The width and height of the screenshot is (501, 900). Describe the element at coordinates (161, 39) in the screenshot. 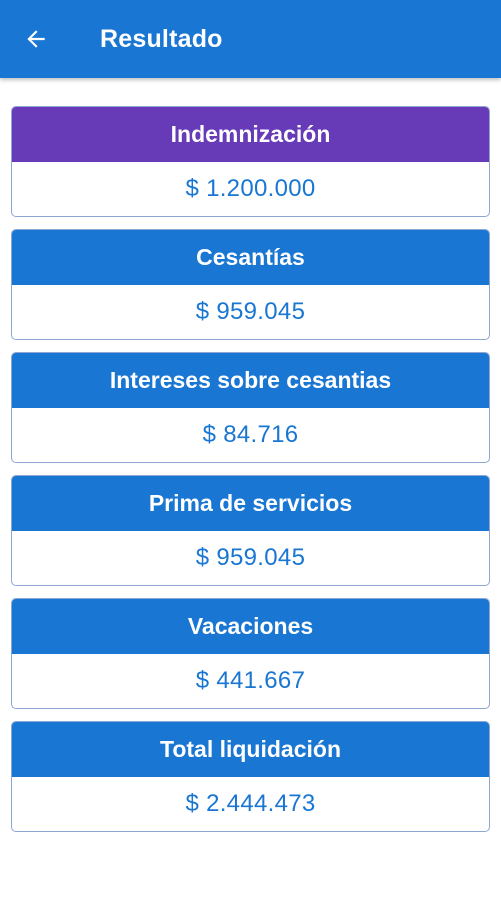

I see `page-title: Resultado` at that location.